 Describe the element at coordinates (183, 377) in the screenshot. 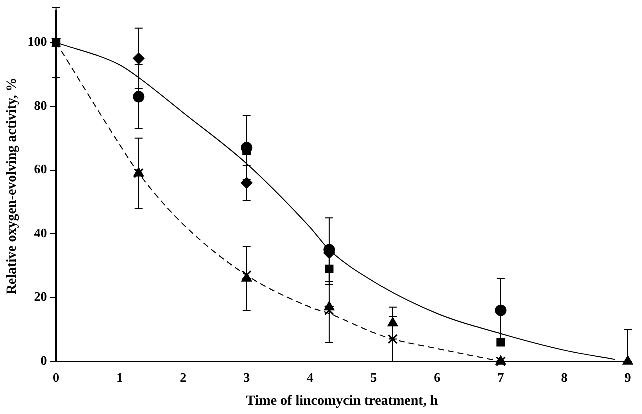

I see `x-tick-label: 2` at that location.